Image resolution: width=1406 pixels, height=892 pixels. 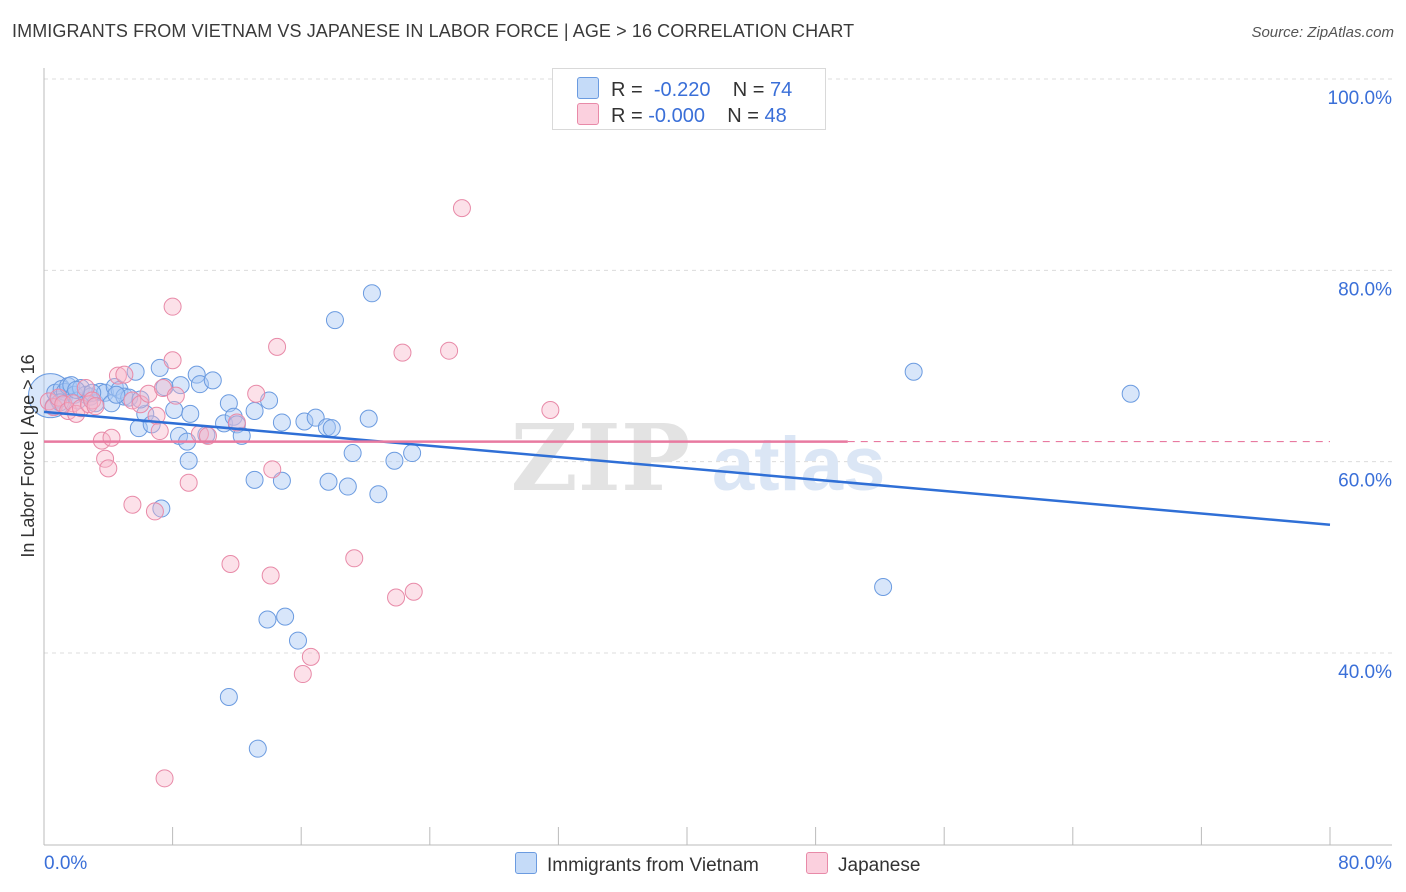 I want to click on x-tick-label: 80.0%, so click(x=1365, y=863).